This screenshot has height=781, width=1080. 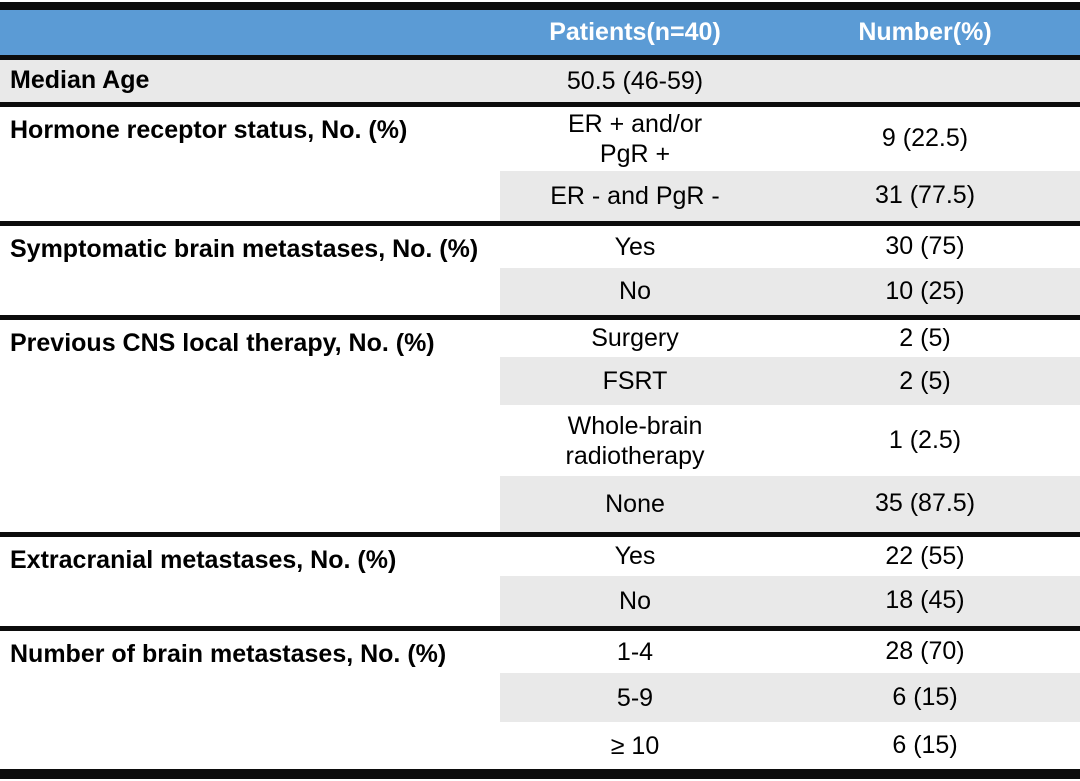 I want to click on cell-extracranial-no-category: No, so click(x=635, y=603).